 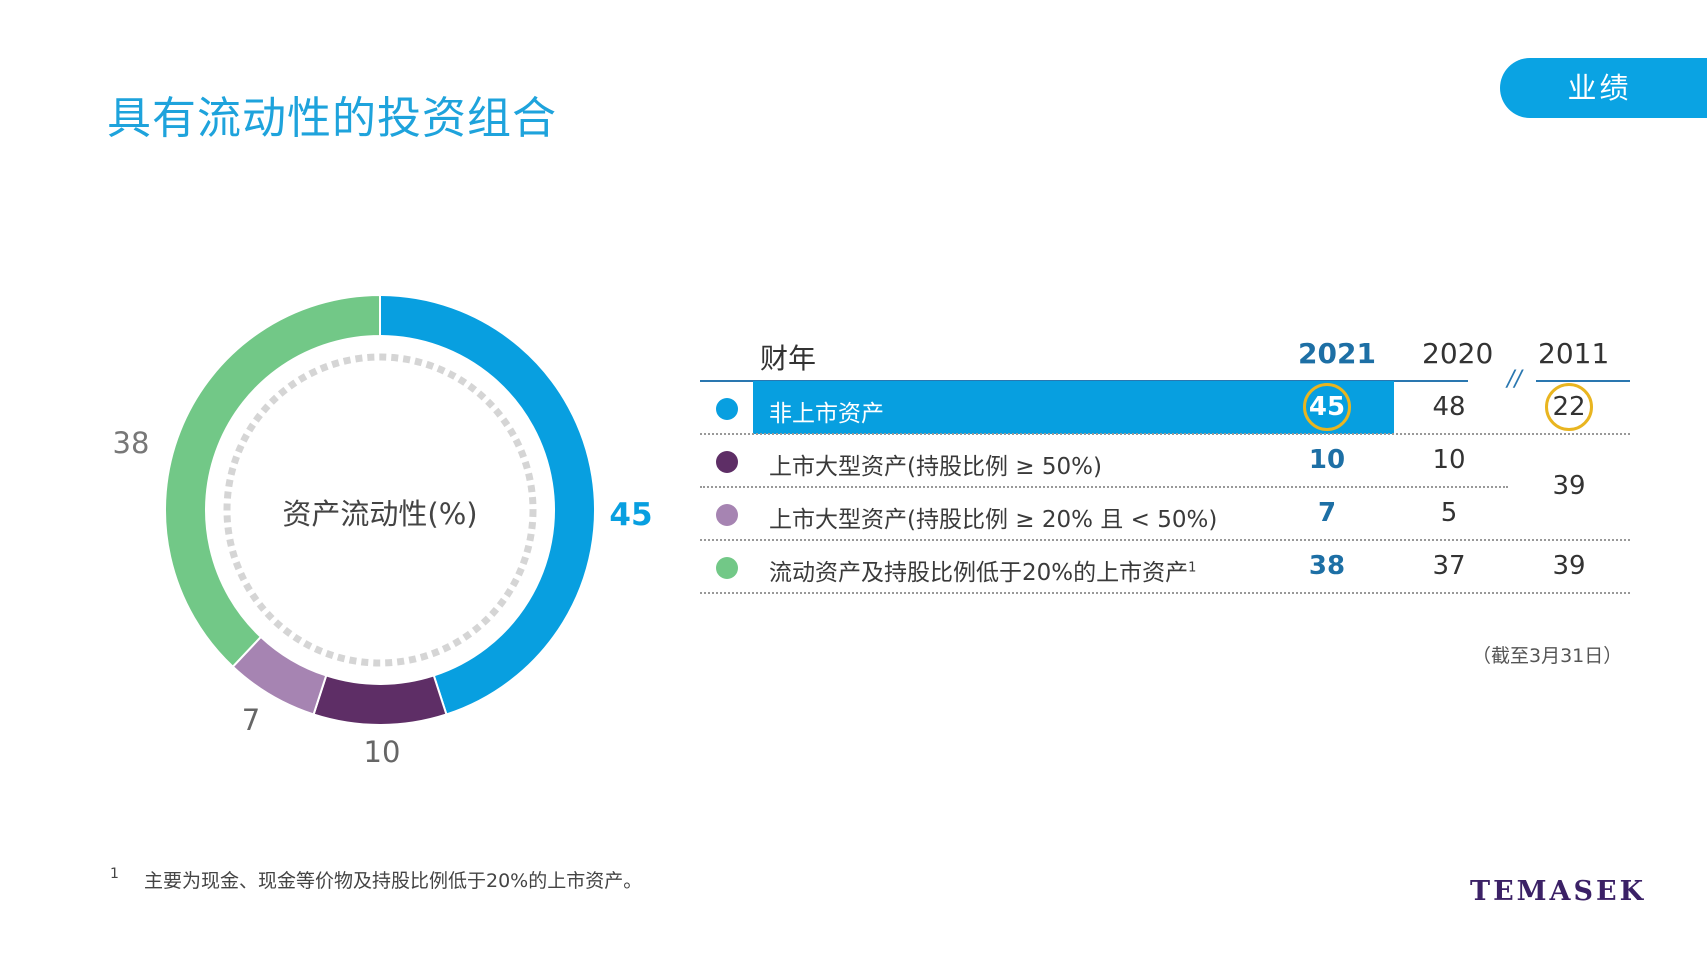 What do you see at coordinates (1327, 460) in the screenshot?
I see `cell-v2021-row-2: 10` at bounding box center [1327, 460].